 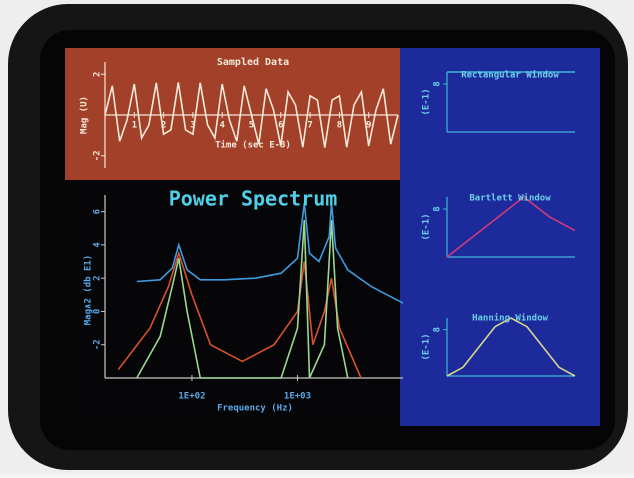 What do you see at coordinates (280, 126) in the screenshot?
I see `x-tick-label: 6` at bounding box center [280, 126].